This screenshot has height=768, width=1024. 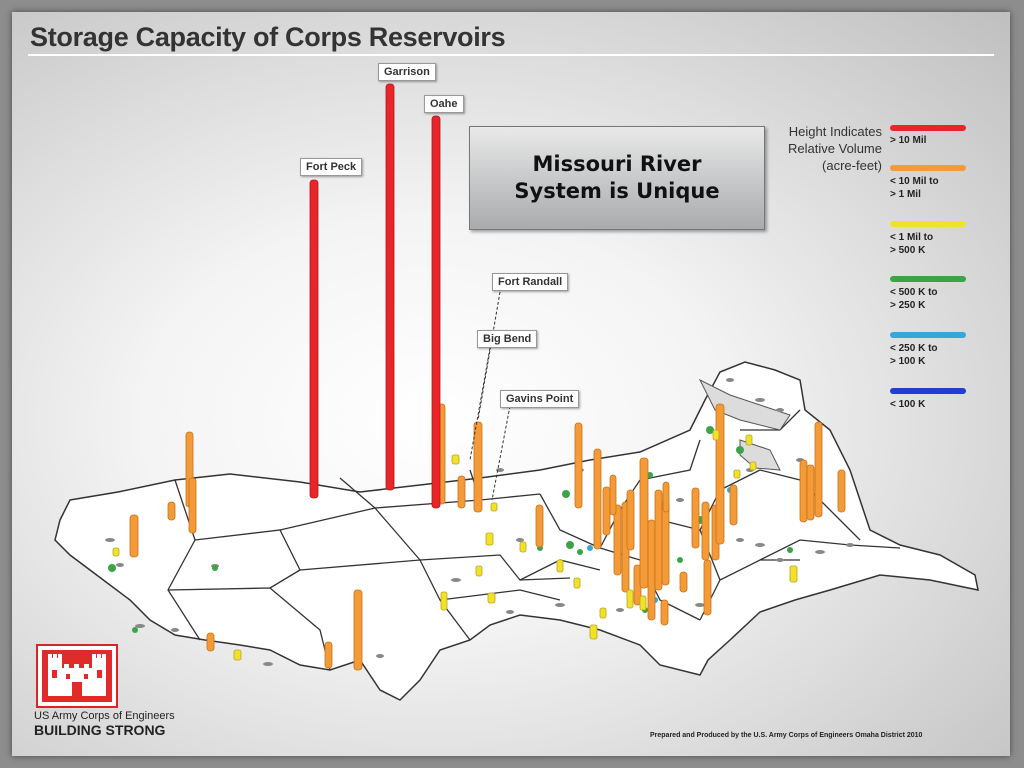 What do you see at coordinates (444, 104) in the screenshot?
I see `label-oahe: Oahe` at bounding box center [444, 104].